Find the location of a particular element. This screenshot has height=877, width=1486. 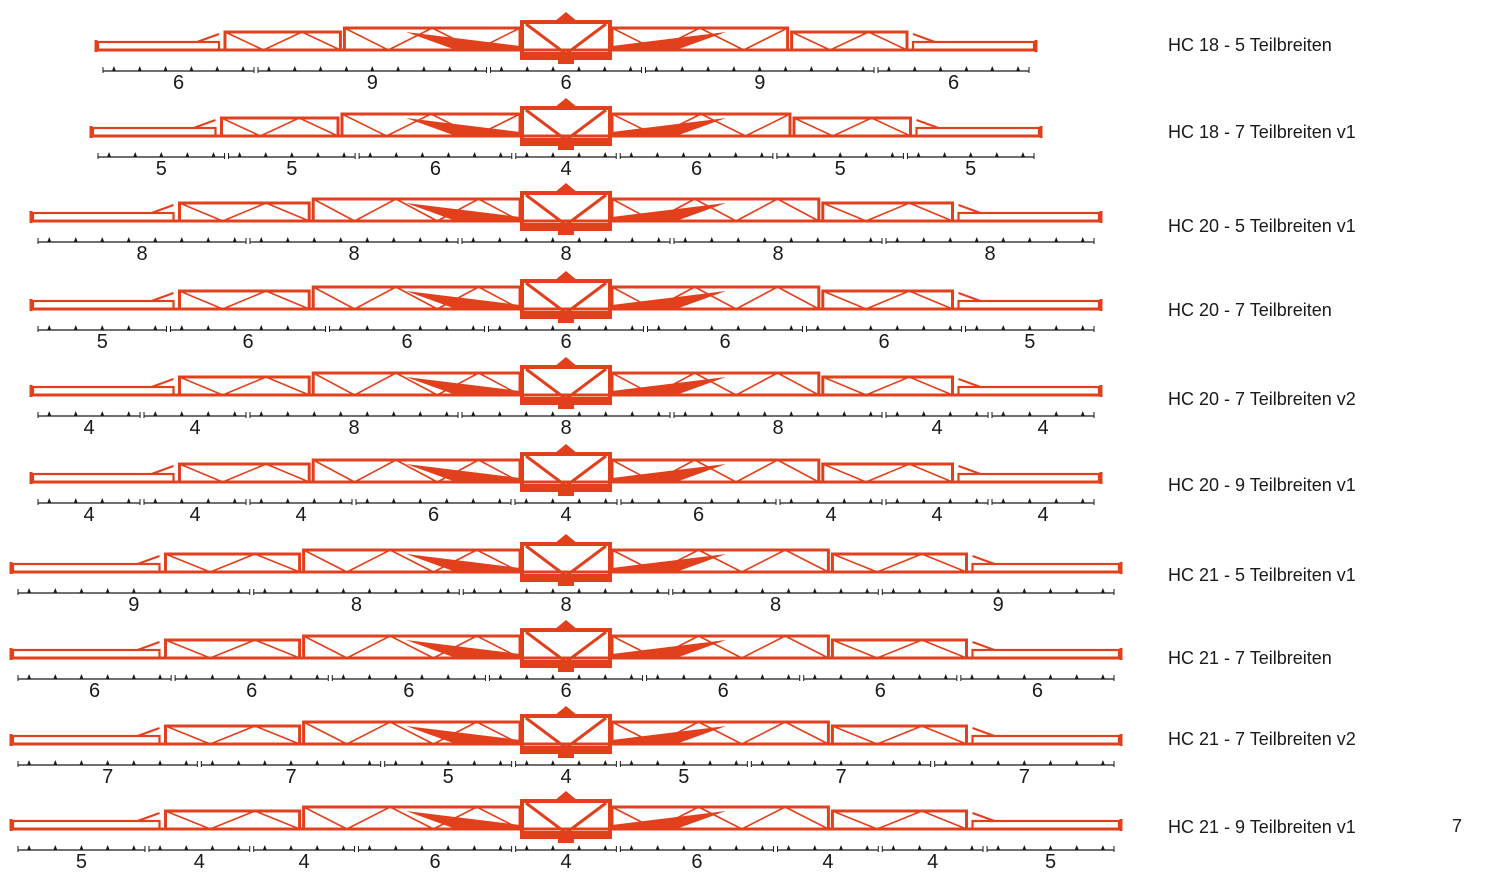

row-label: HC 18 - 7 Teilbreiten v1 is located at coordinates (1262, 132).